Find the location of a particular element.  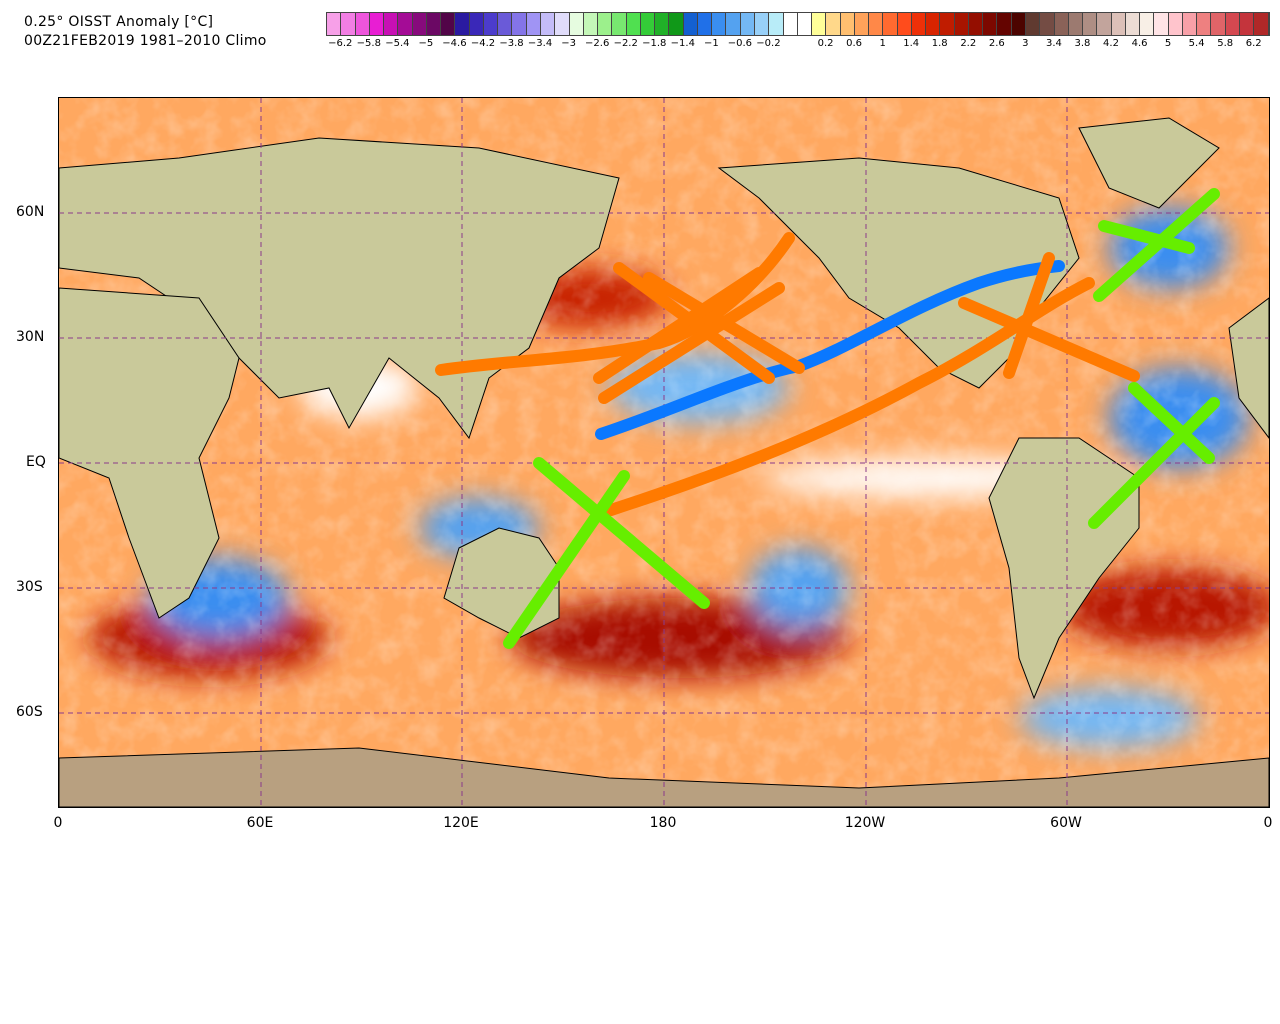

colorbar-label: −2.6 is located at coordinates (597, 43).